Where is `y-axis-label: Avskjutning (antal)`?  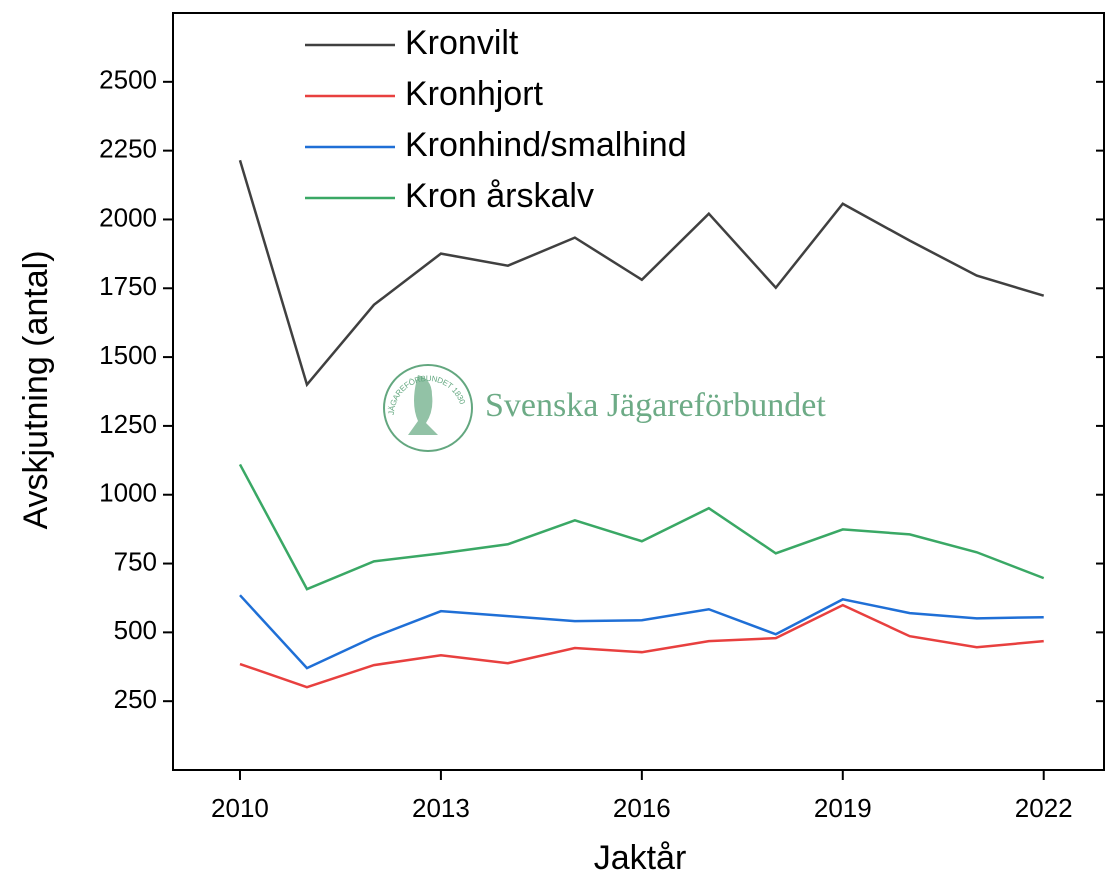
y-axis-label: Avskjutning (antal) is located at coordinates (36, 389).